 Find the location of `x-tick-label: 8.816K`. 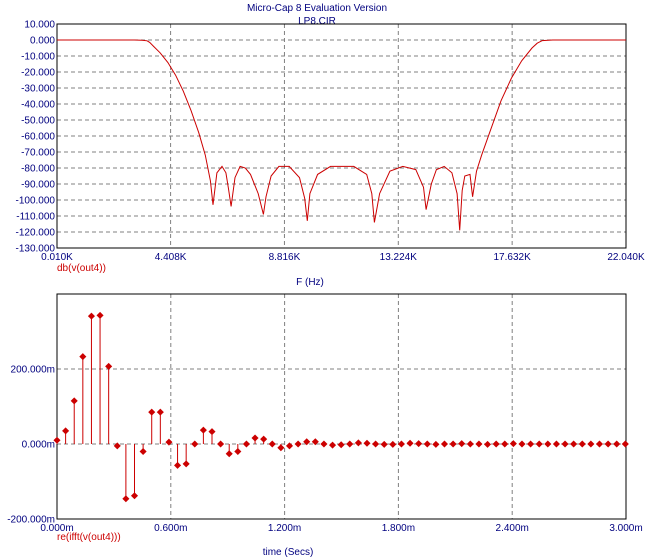

x-tick-label: 8.816K is located at coordinates (285, 257).